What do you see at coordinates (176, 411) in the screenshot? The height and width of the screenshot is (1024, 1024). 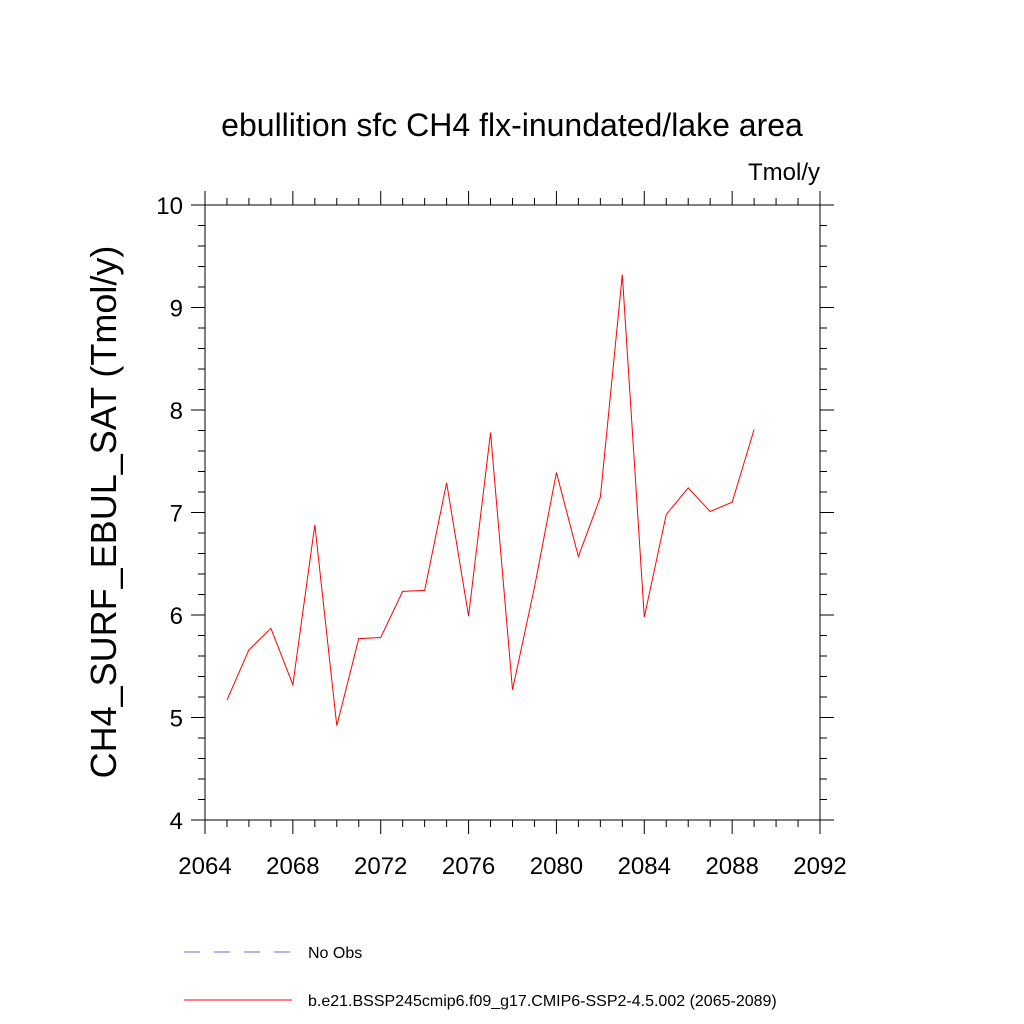 I see `y-tick-label: 8` at bounding box center [176, 411].